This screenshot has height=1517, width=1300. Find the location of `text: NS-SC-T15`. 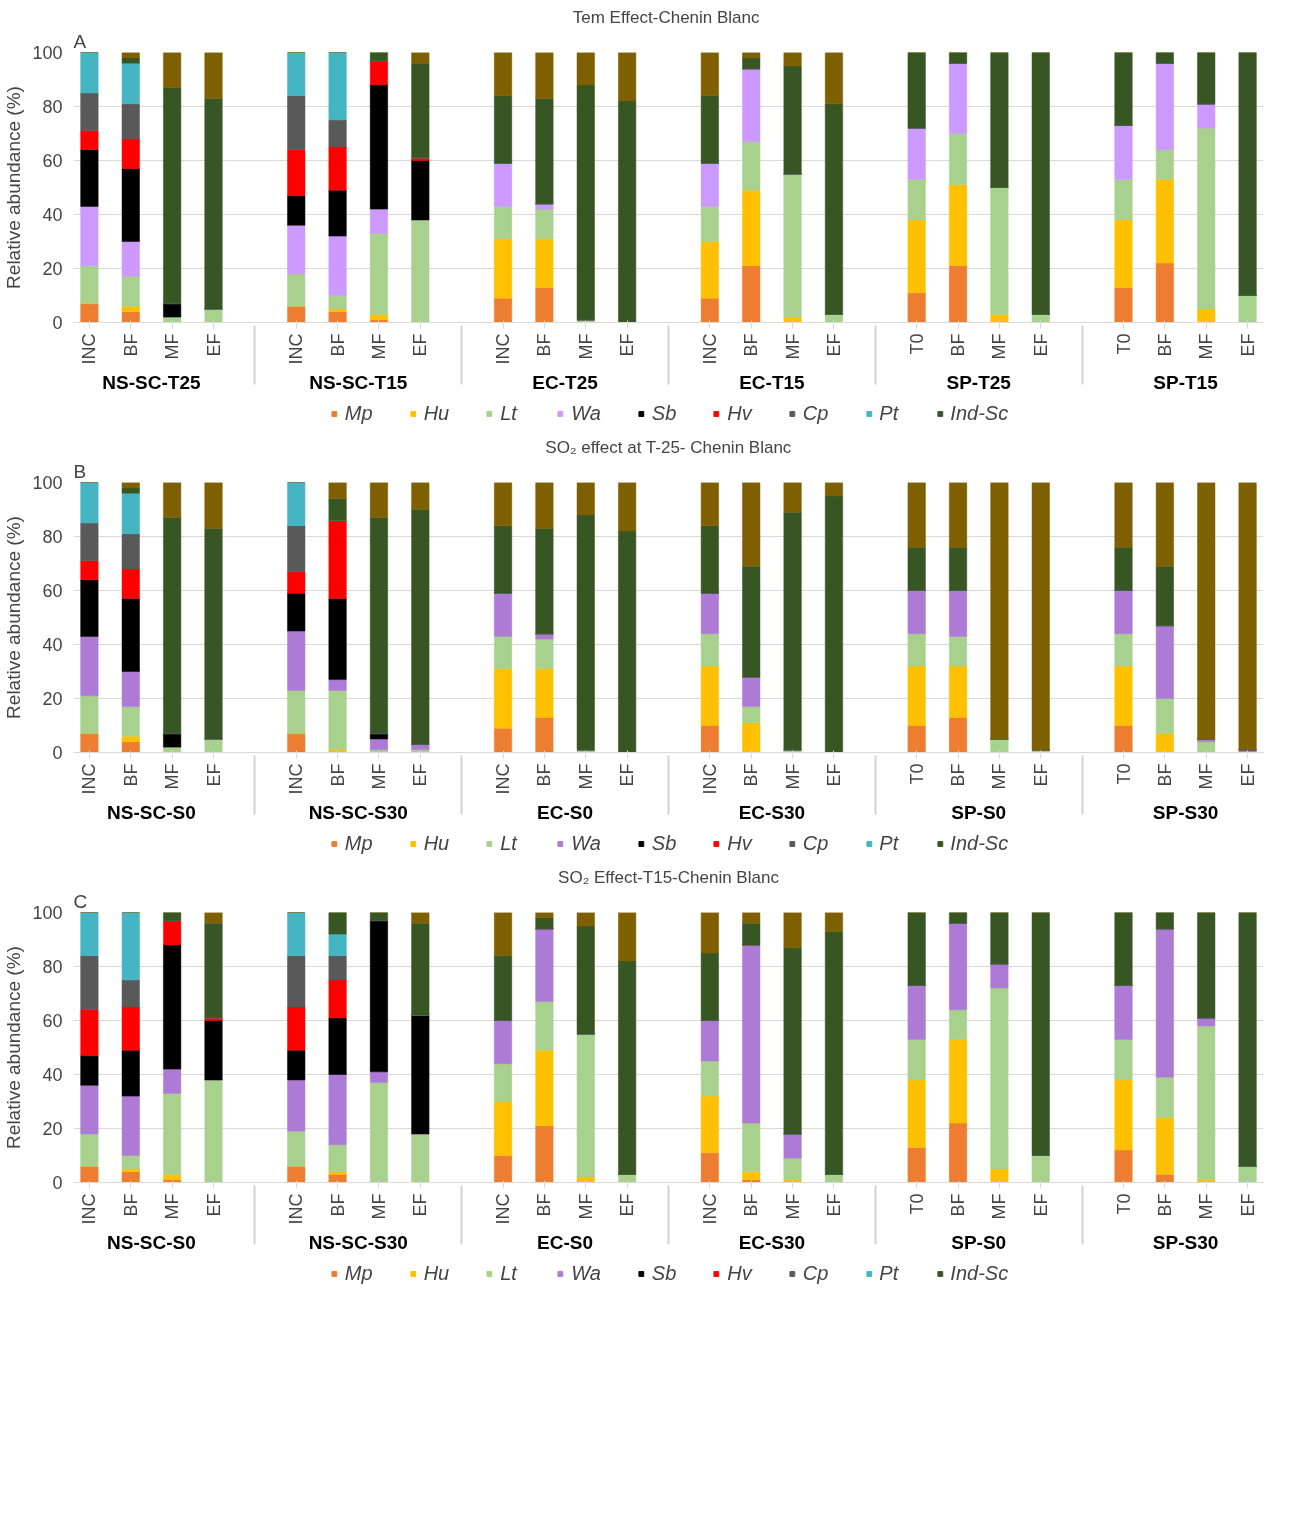

text: NS-SC-T15 is located at coordinates (358, 383).